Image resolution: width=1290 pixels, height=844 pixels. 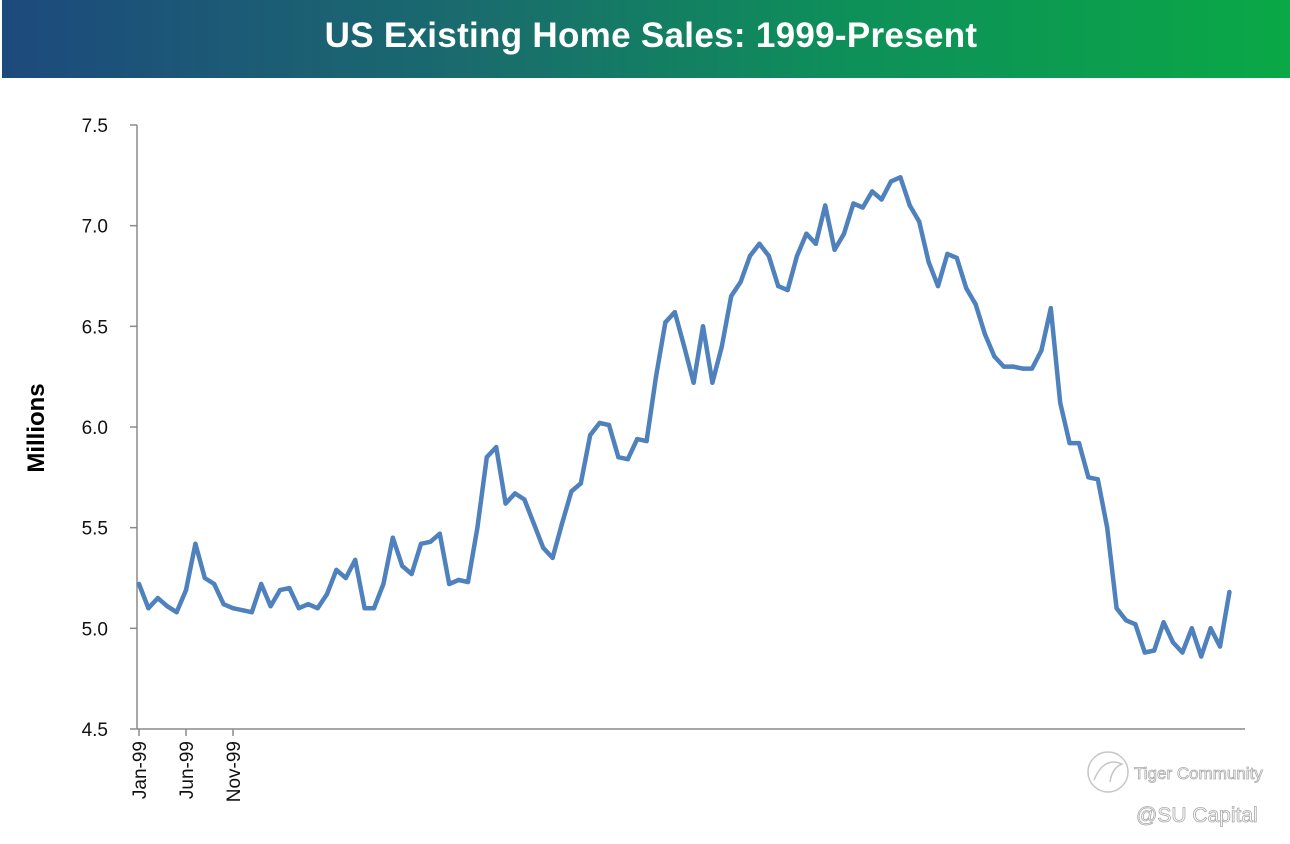 What do you see at coordinates (187, 770) in the screenshot?
I see `x-tick-label: Jun-99` at bounding box center [187, 770].